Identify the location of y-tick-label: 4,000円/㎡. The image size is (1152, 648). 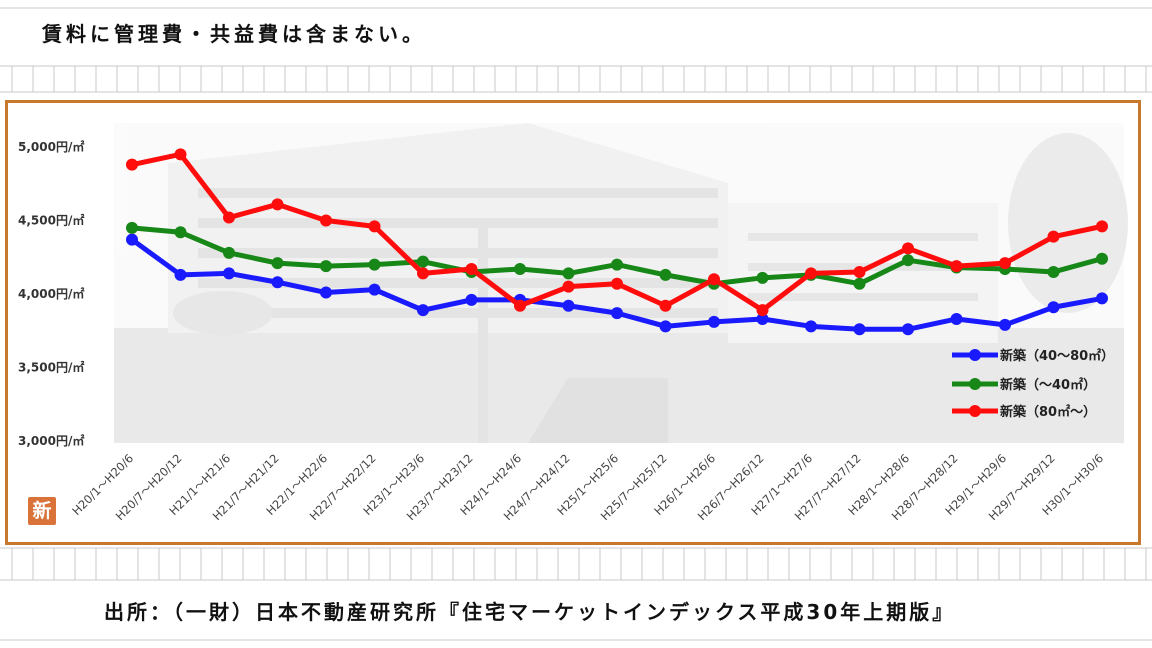
(51, 293).